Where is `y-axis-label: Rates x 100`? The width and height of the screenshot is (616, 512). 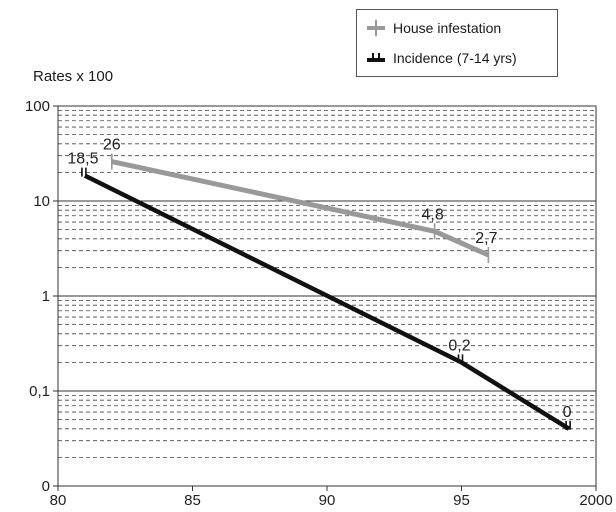
y-axis-label: Rates x 100 is located at coordinates (73, 76).